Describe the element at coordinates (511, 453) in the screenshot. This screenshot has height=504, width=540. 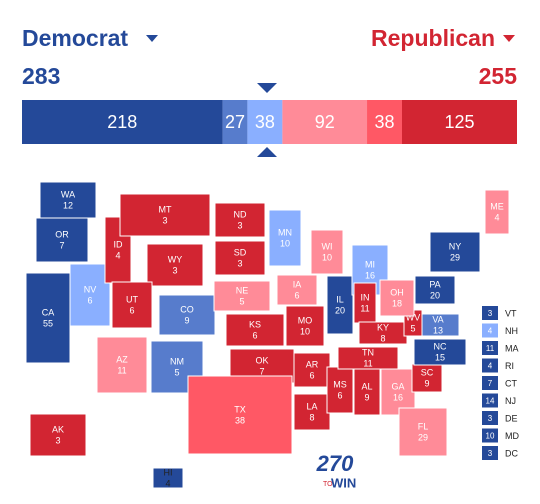
I see `small-state-abbr: DC` at that location.